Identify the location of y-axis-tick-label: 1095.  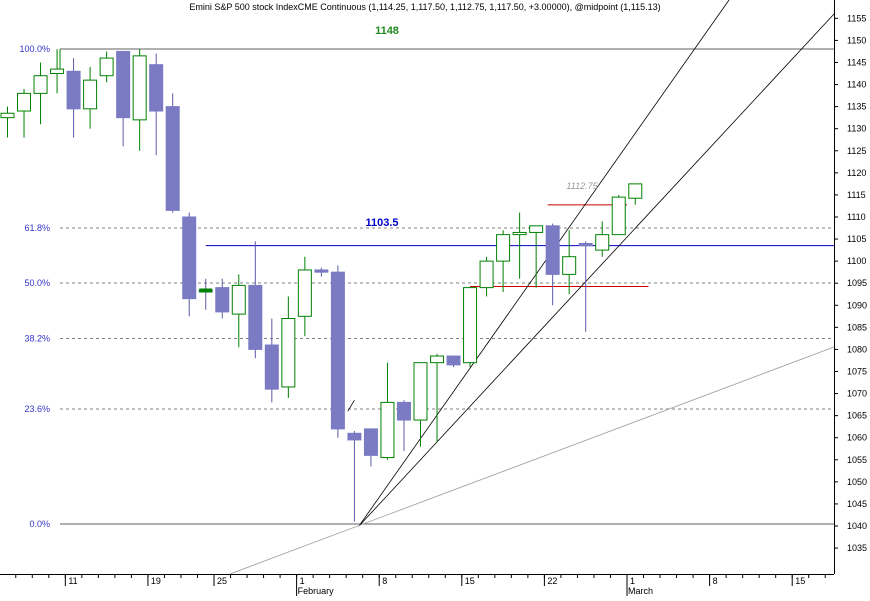
(857, 283).